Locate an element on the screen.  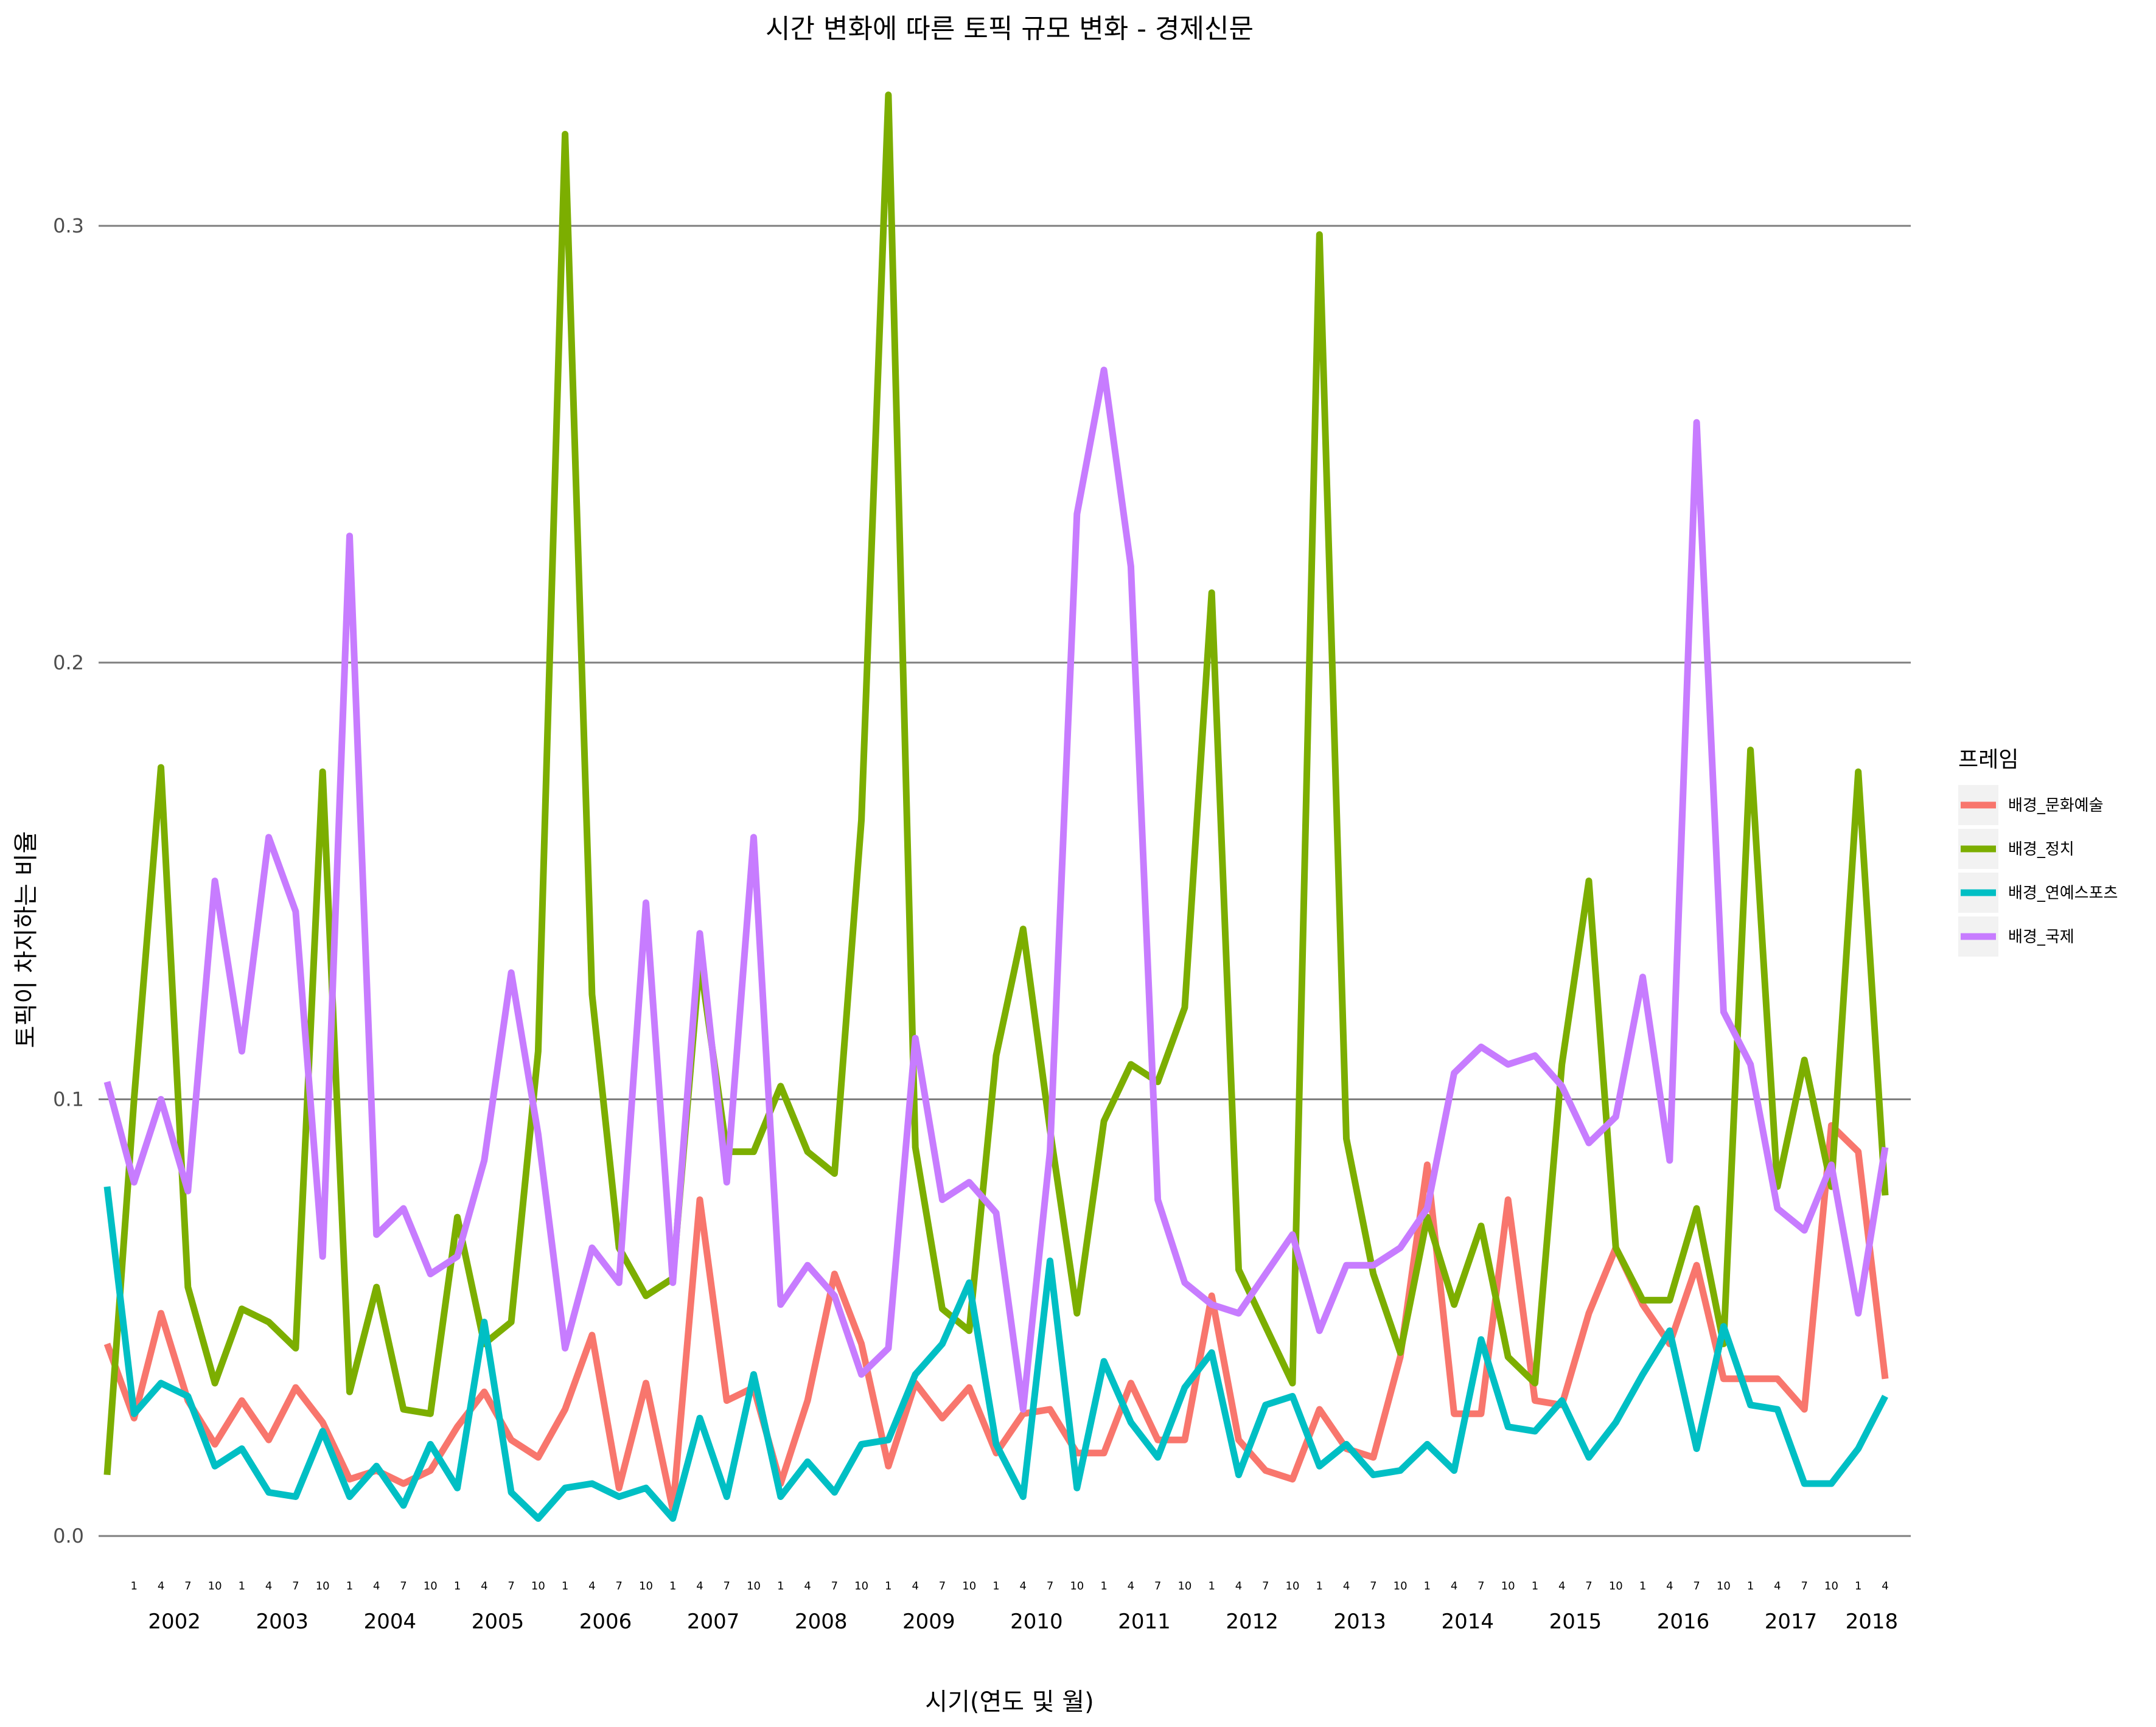
year-label: 2004 is located at coordinates (390, 1622).